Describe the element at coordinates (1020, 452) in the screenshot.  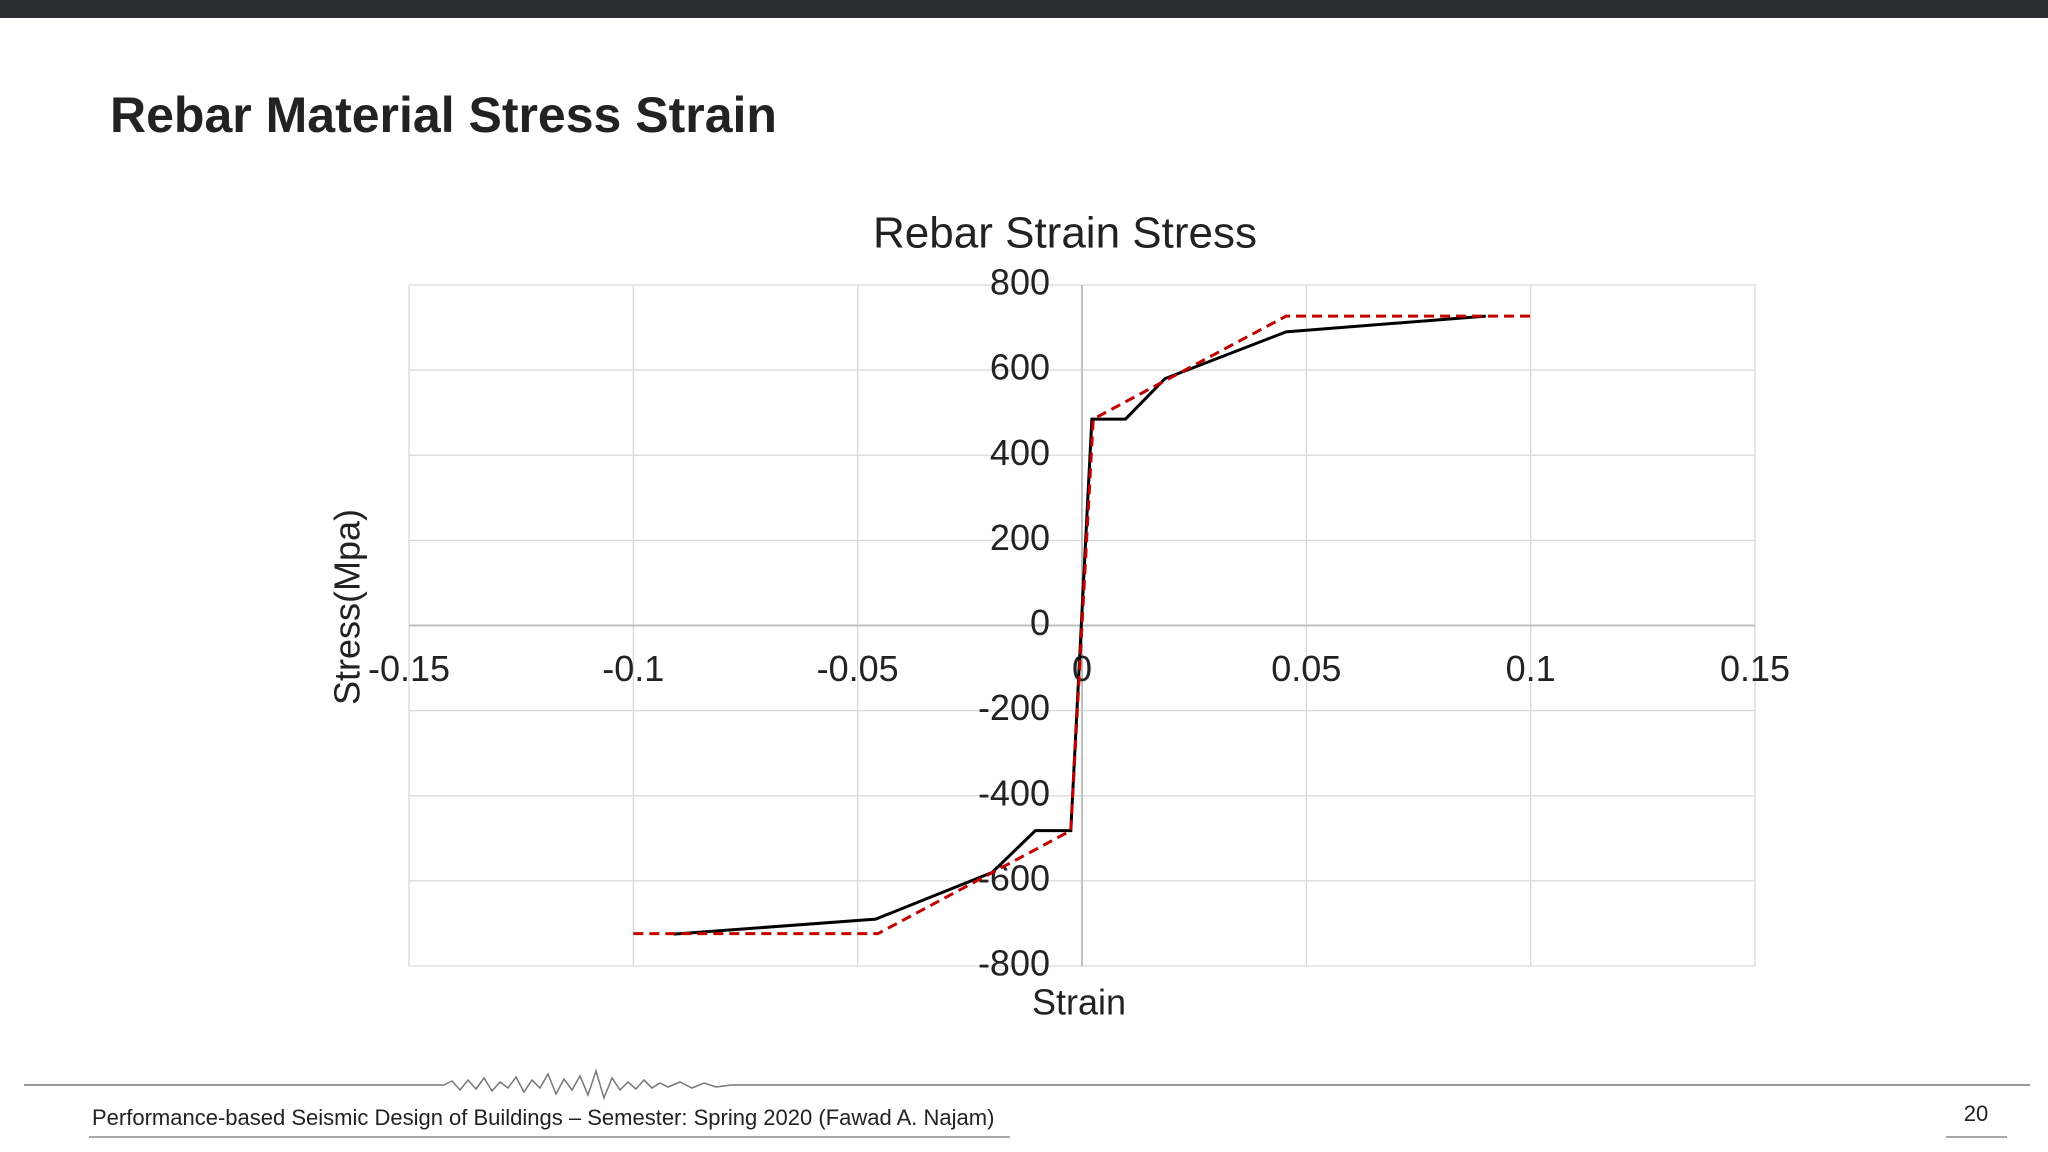
I see `y-tick-label: 400` at that location.